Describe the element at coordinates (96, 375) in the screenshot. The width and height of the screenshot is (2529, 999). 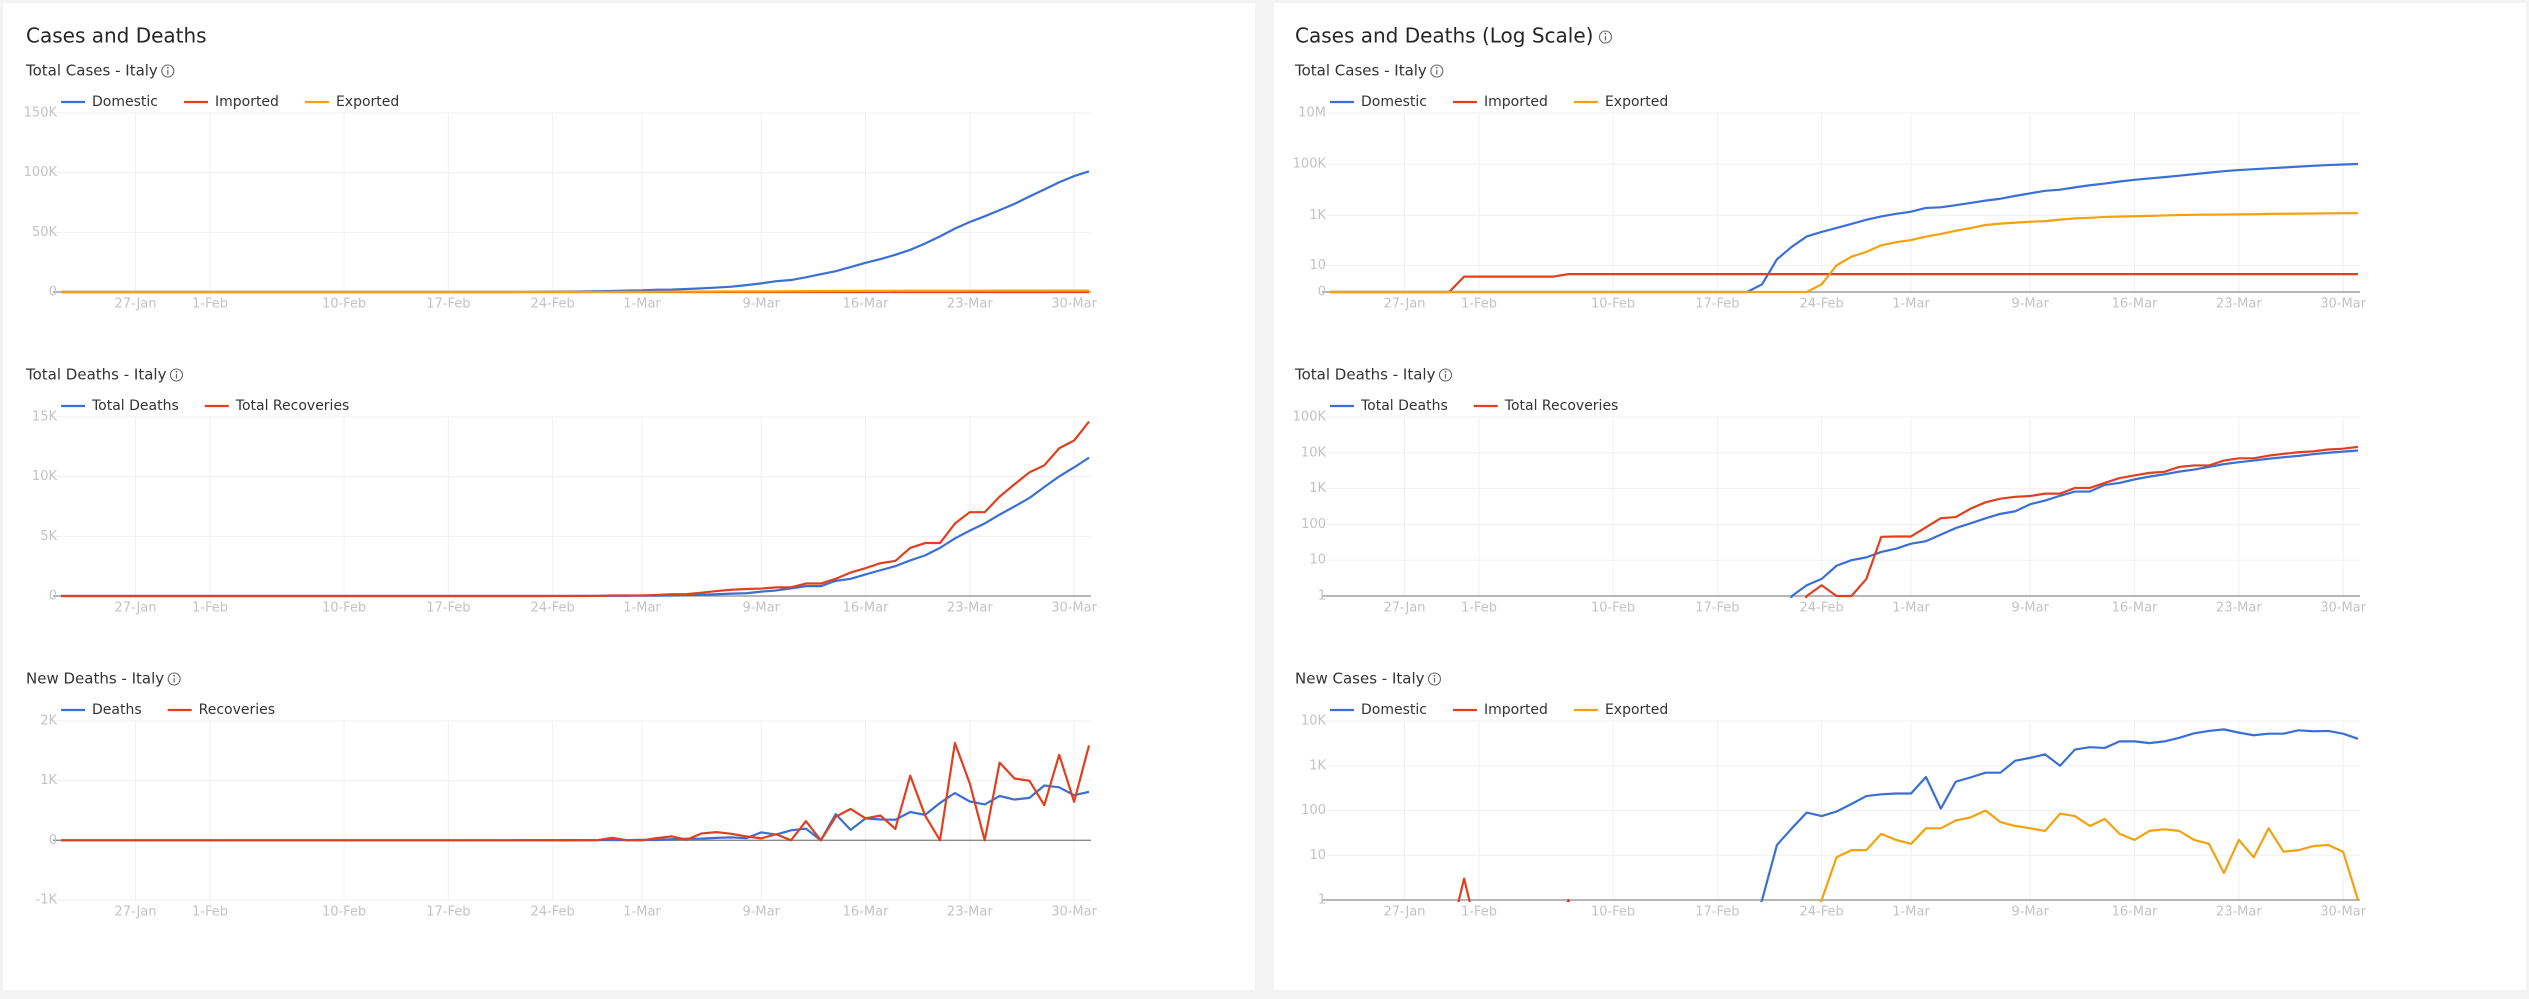
I see `chart-title: Total Deaths - Italy` at that location.